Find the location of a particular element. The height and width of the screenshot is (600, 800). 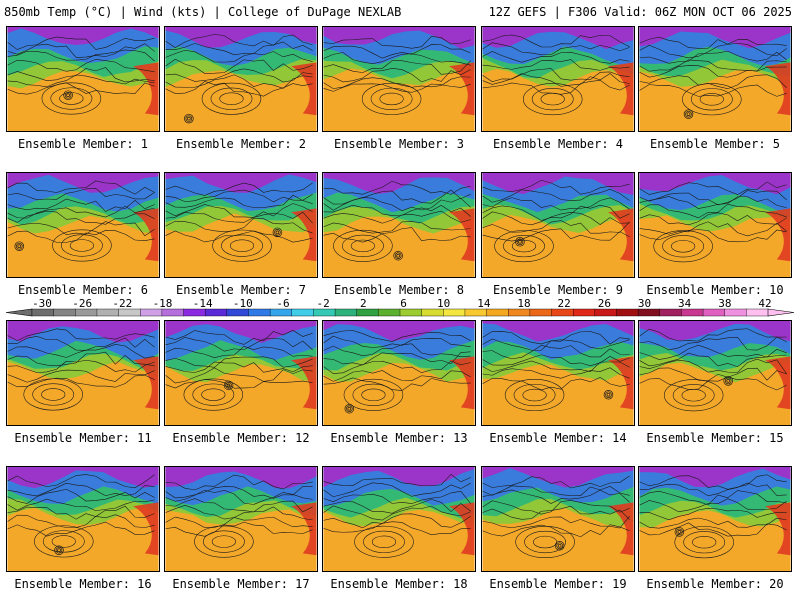

ensemble-member-caption: Ensemble Member: 6 is located at coordinates (83, 290).